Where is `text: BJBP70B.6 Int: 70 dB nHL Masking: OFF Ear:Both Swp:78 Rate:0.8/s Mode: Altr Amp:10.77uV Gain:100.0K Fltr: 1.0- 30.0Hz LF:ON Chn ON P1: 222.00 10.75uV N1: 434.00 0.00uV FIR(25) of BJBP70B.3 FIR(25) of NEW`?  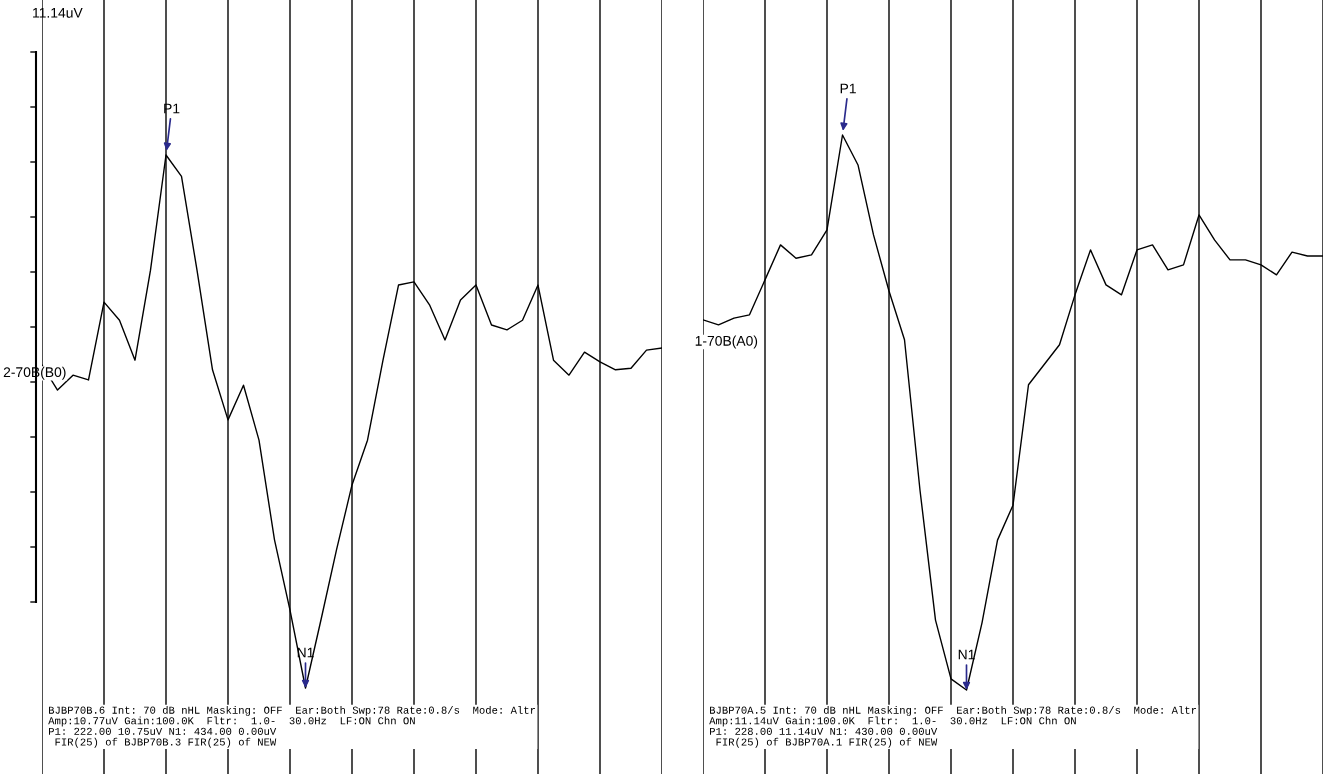 text: BJBP70B.6 Int: 70 dB nHL Masking: OFF Ear:Both Swp:78 Rate:0.8/s Mode: Altr Amp:10.77uV Gain:100.0K Fltr: 1.0- 30.0Hz LF:ON Chn ON P1: 222.00 10.75uV N1: 434.00 0.00uV FIR(25) of BJBP70B.3 FIR(25) of NEW is located at coordinates (291, 727).